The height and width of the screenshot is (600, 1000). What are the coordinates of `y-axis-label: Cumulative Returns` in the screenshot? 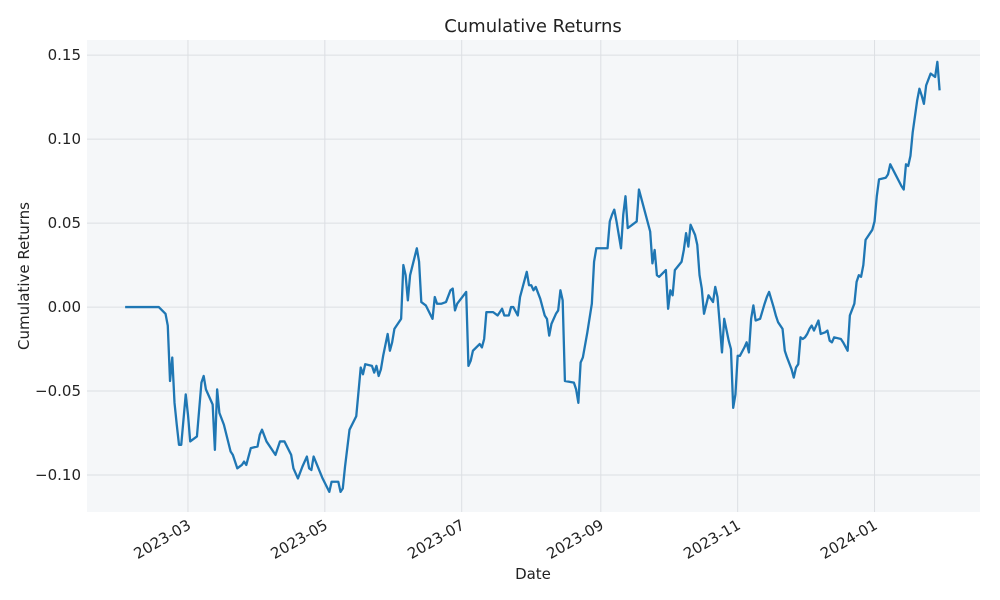 It's located at (24, 276).